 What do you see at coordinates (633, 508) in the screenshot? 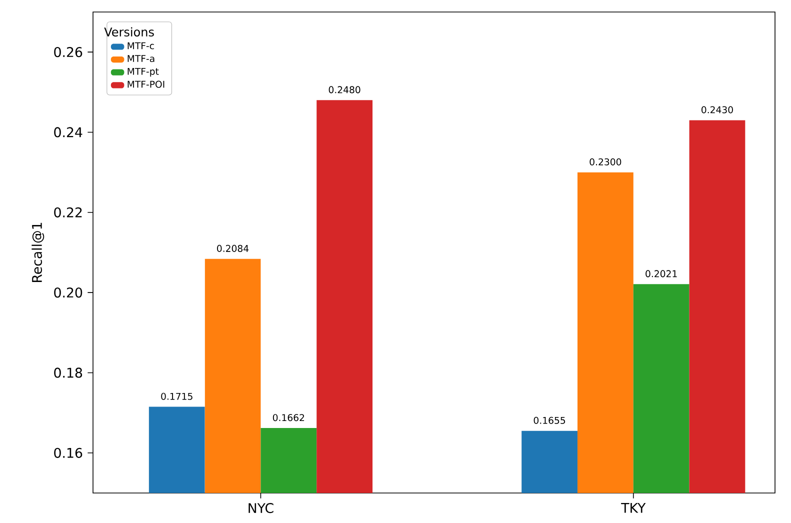
I see `x-tick-label: TKY` at bounding box center [633, 508].